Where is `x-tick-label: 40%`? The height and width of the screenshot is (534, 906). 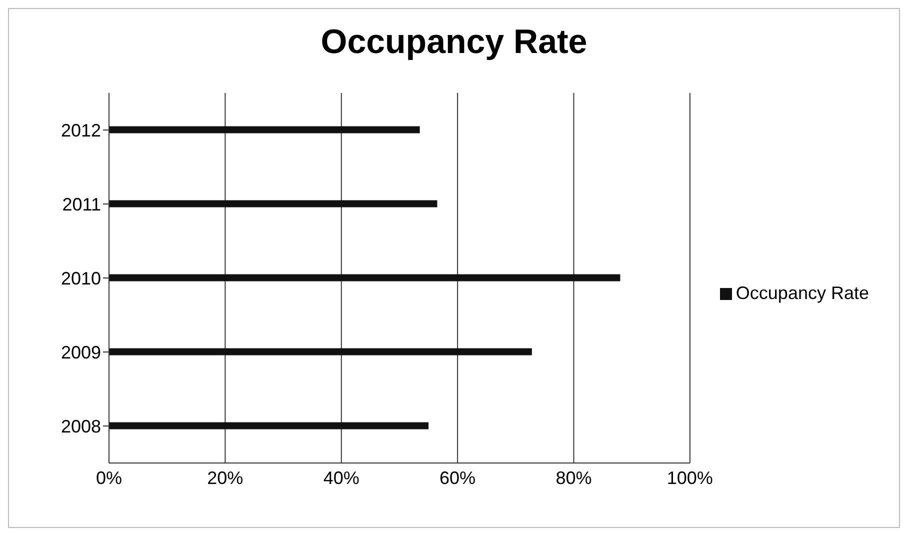
x-tick-label: 40% is located at coordinates (341, 478).